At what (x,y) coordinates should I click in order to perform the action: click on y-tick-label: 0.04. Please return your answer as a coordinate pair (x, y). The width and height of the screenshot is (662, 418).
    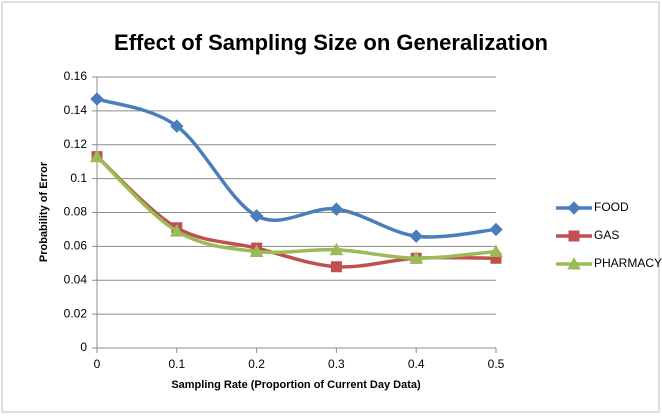
    Looking at the image, I should click on (76, 279).